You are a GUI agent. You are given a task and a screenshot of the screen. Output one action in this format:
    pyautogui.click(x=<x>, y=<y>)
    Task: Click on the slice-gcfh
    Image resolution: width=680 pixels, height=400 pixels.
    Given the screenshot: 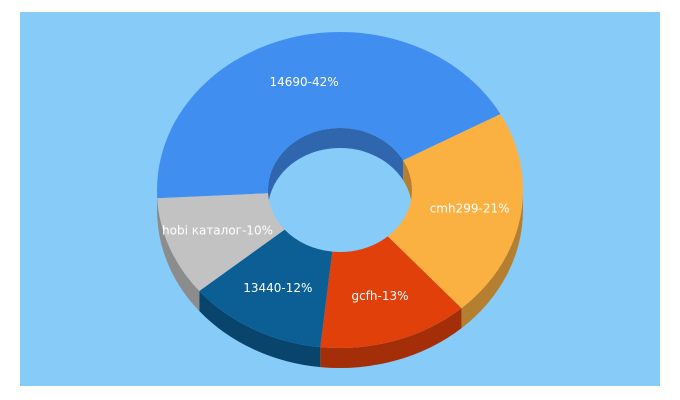 What is the action you would take?
    pyautogui.click(x=391, y=292)
    